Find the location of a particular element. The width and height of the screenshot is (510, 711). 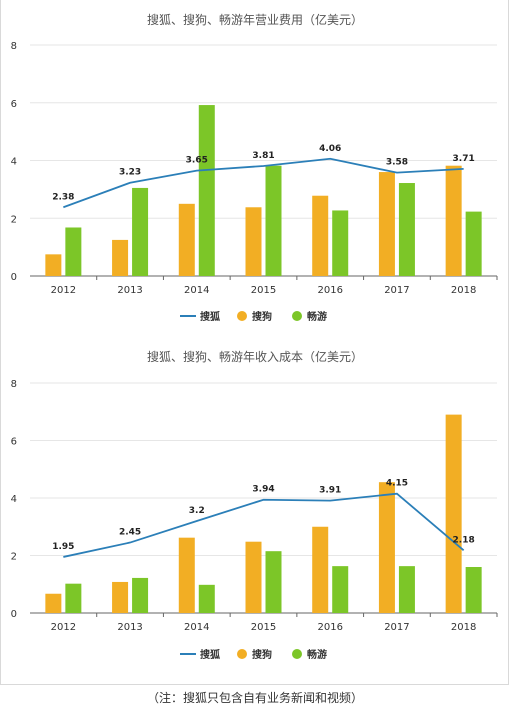

chart1-title: 搜狐、搜狗、畅游年营业费用（亿美元） is located at coordinates (255, 19).